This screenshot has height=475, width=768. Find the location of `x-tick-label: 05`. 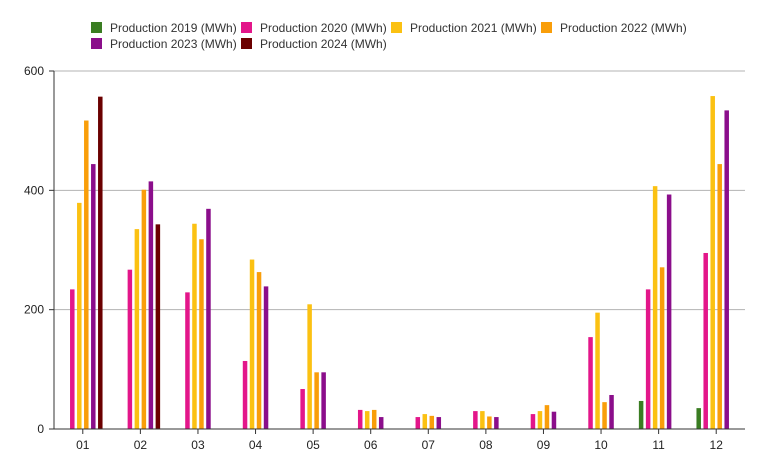

x-tick-label: 05 is located at coordinates (313, 445).